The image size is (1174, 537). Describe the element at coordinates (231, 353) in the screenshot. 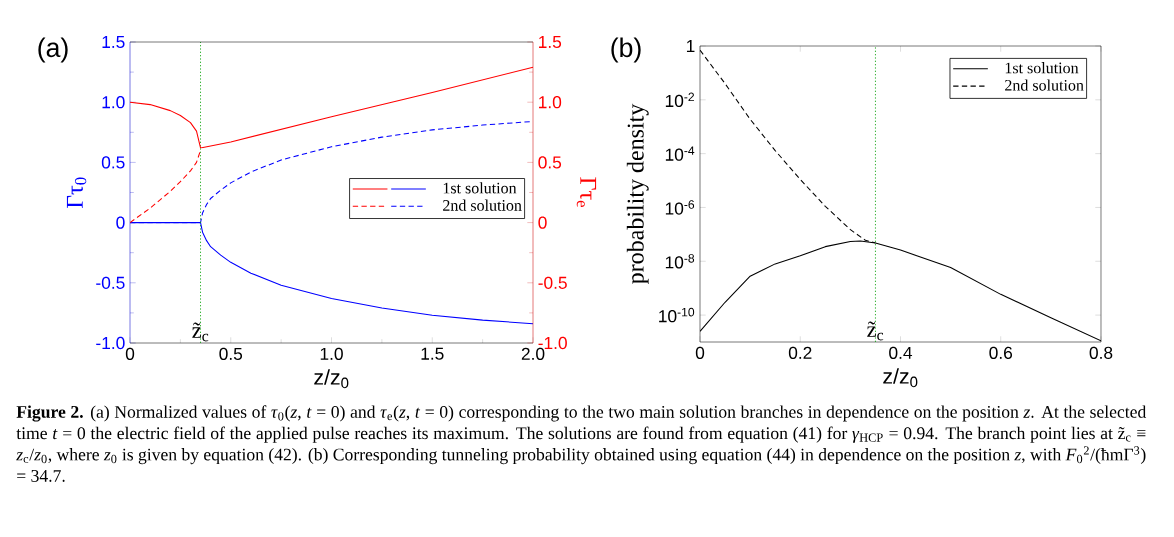

I see `x-tick-label: 0.5` at that location.